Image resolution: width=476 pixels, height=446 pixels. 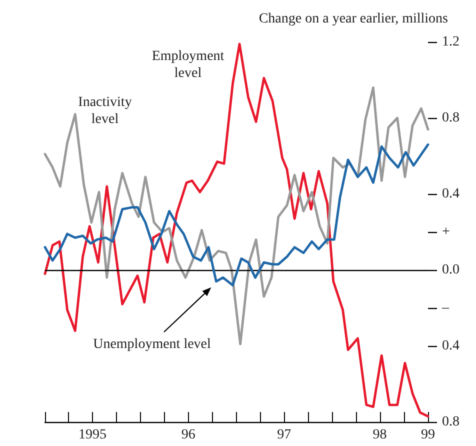 What do you see at coordinates (353, 19) in the screenshot?
I see `y-axis-title: Change on a year earlier, millions` at bounding box center [353, 19].